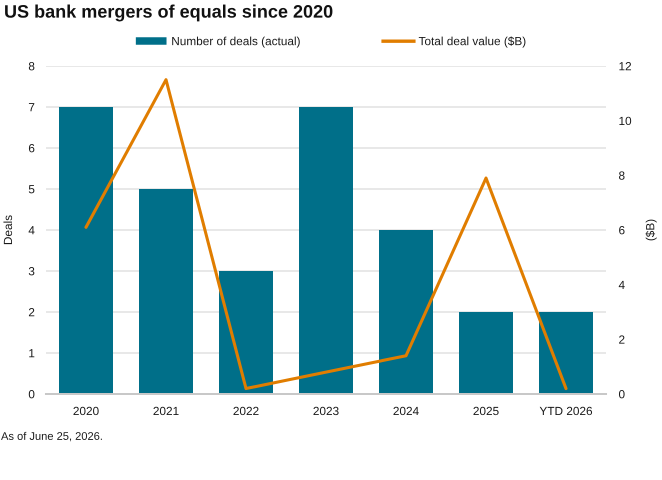  I want to click on y-tick-label: 2, so click(31, 312).